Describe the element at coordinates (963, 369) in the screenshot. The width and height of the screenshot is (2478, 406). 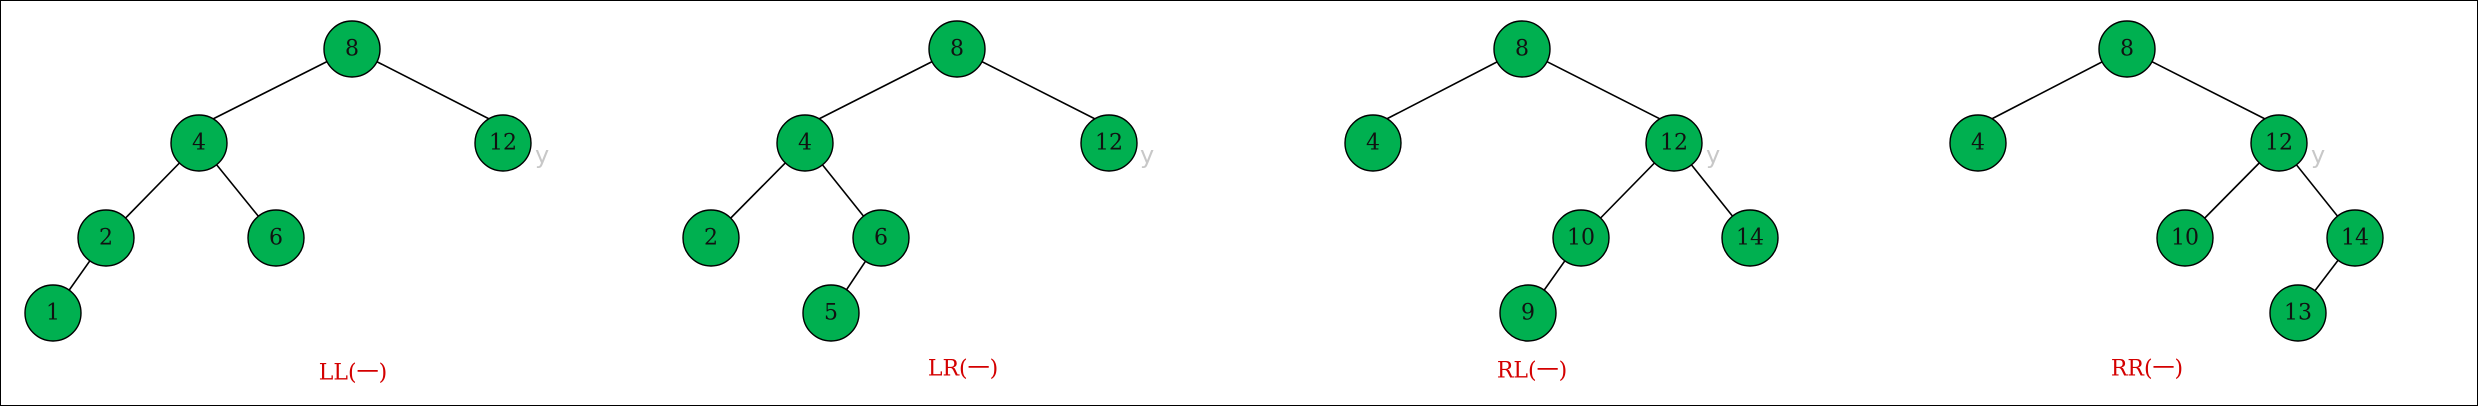
I see `diagram-caption: LR(一)` at that location.